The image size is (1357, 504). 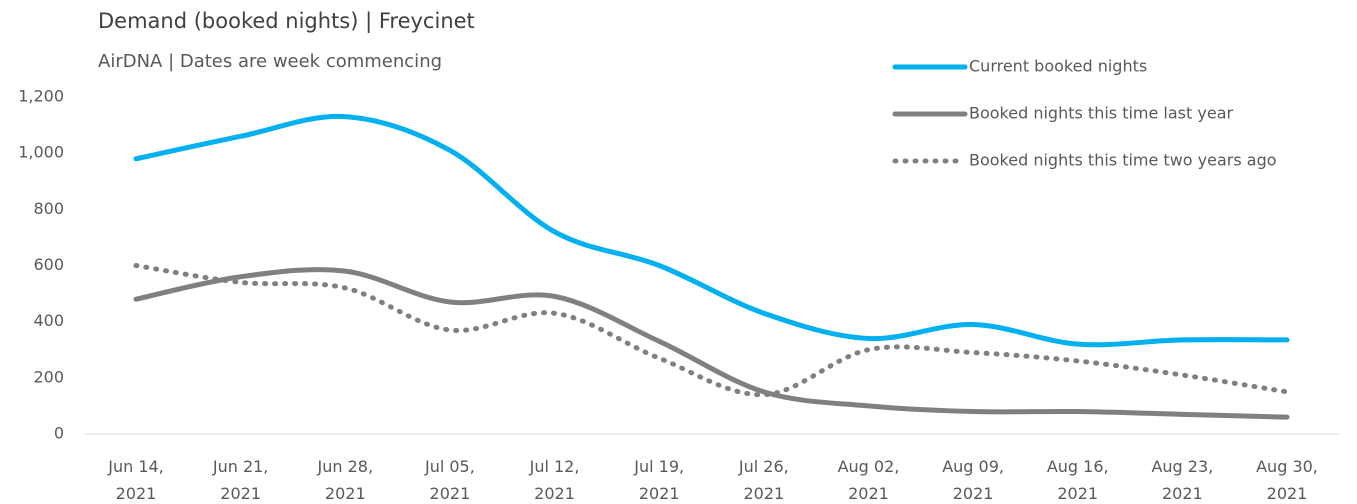 What do you see at coordinates (554, 480) in the screenshot?
I see `x-tick-label: Jul 12, 2021` at bounding box center [554, 480].